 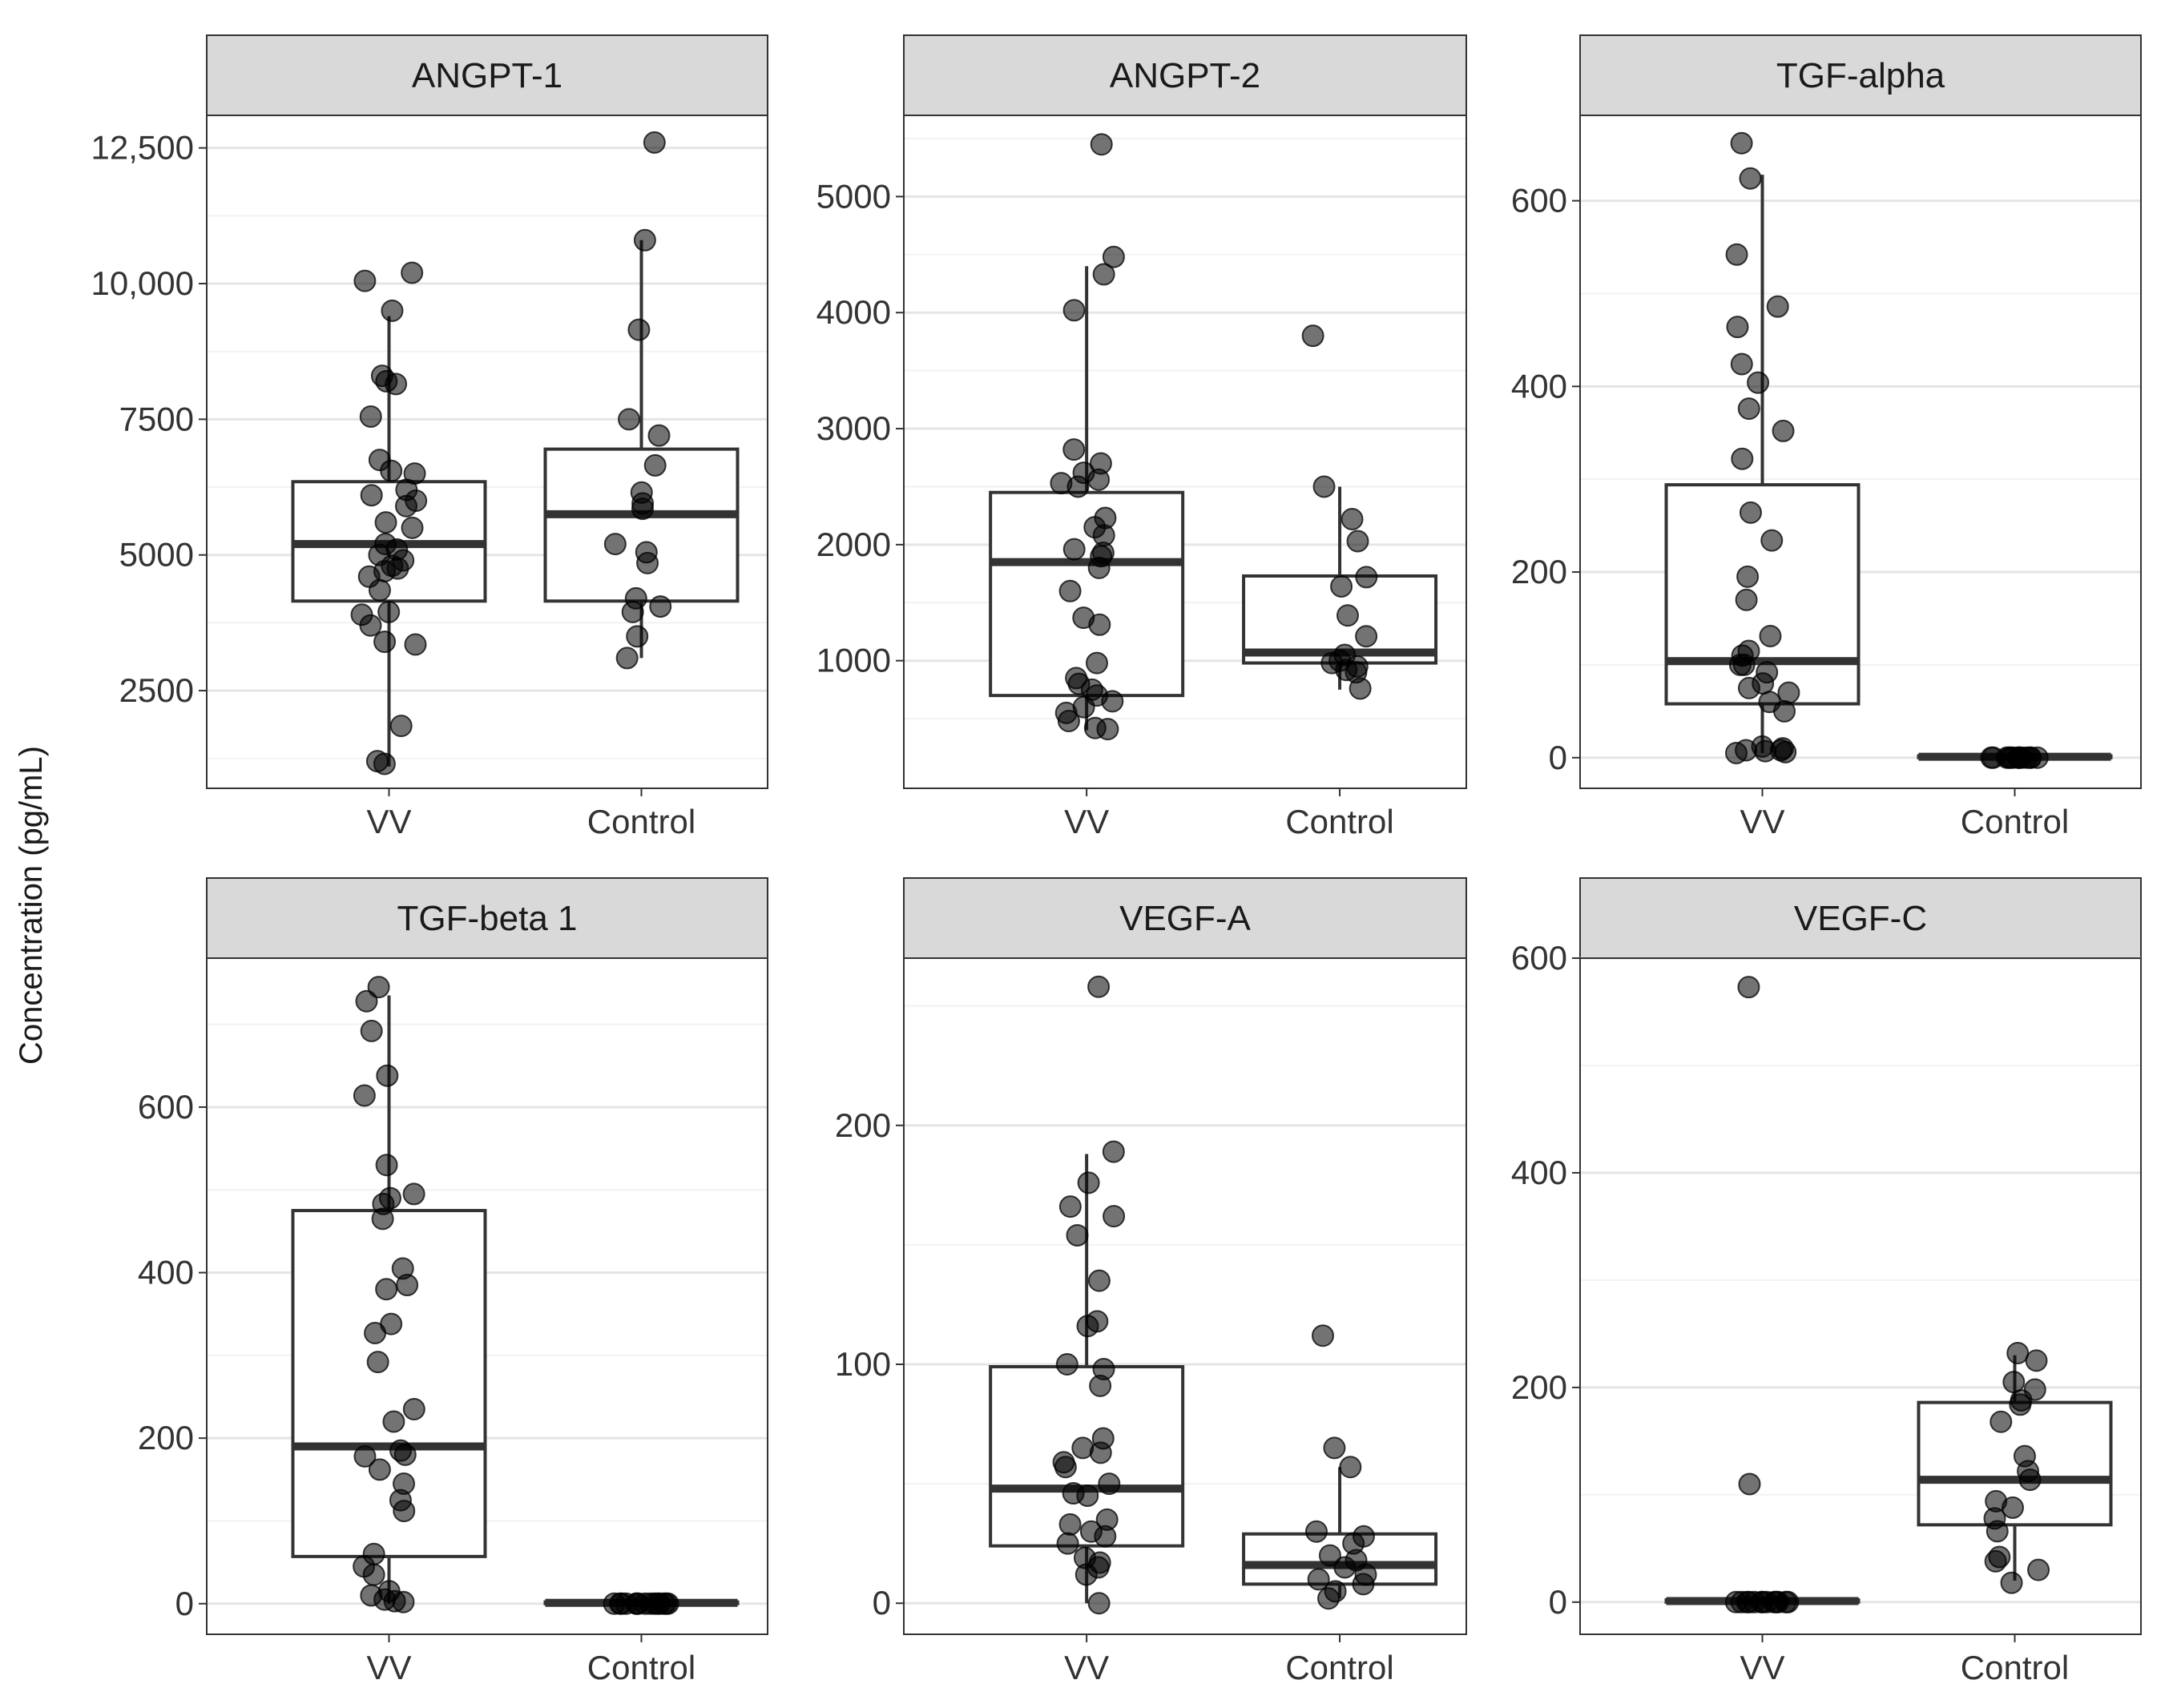 What do you see at coordinates (156, 418) in the screenshot?
I see `y-tick-label: 7500` at bounding box center [156, 418].